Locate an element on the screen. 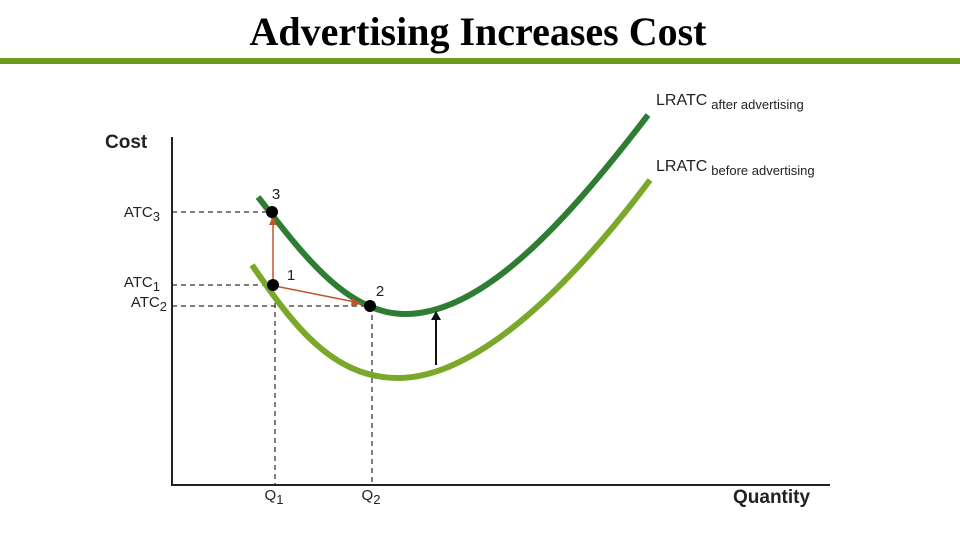  x-level-label: Q2 is located at coordinates (371, 497).